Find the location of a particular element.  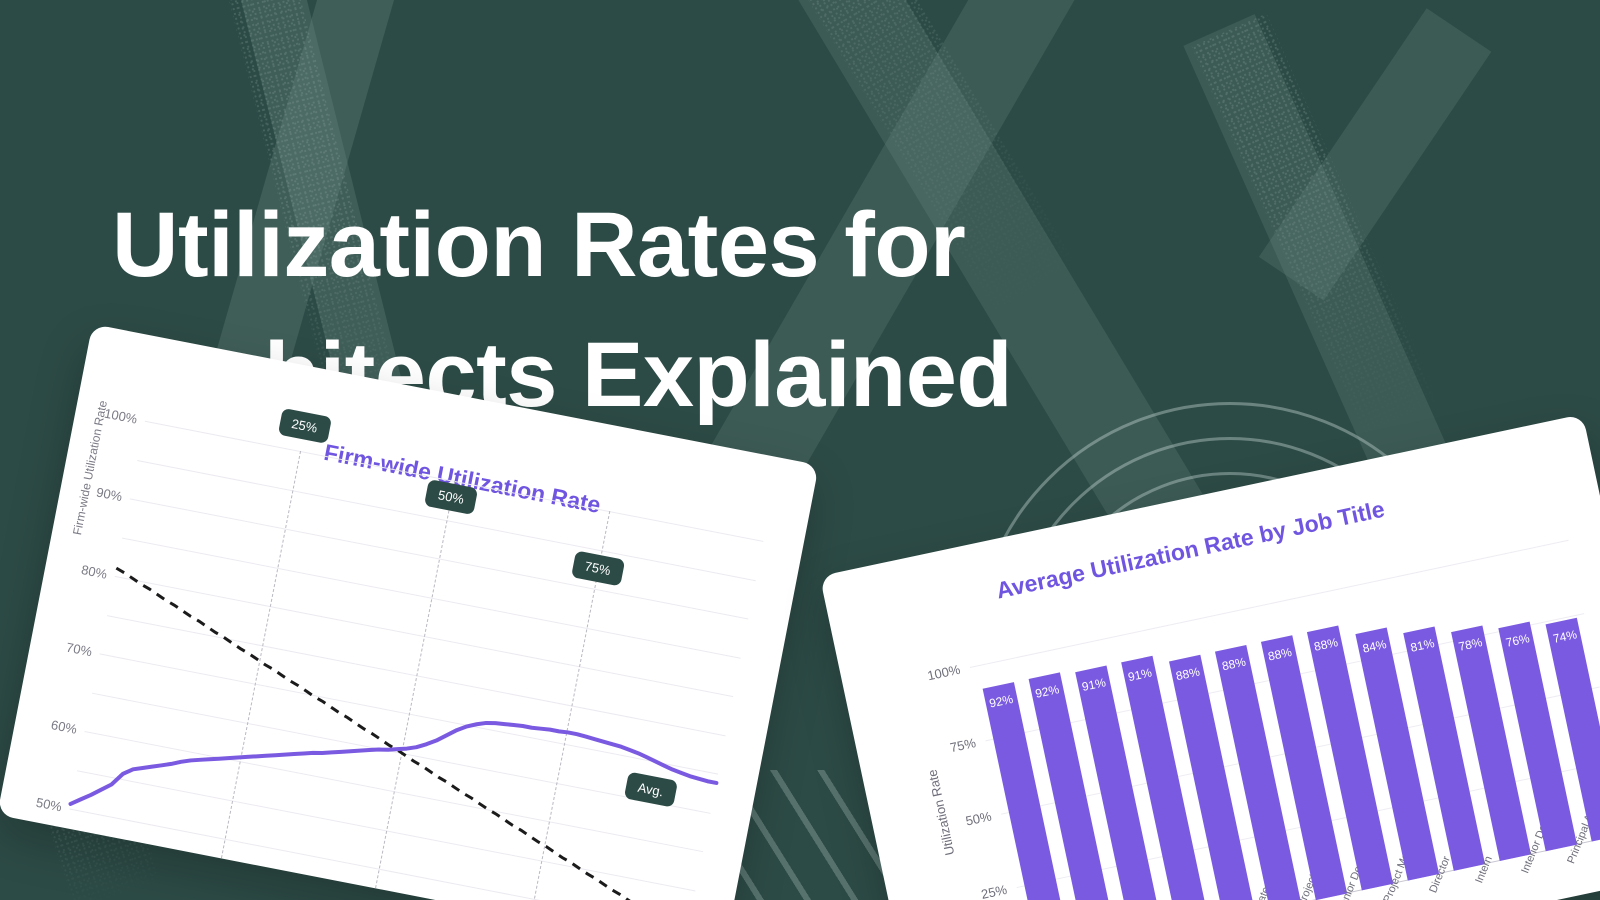

y-axis-tick-label: 25% is located at coordinates (994, 890).